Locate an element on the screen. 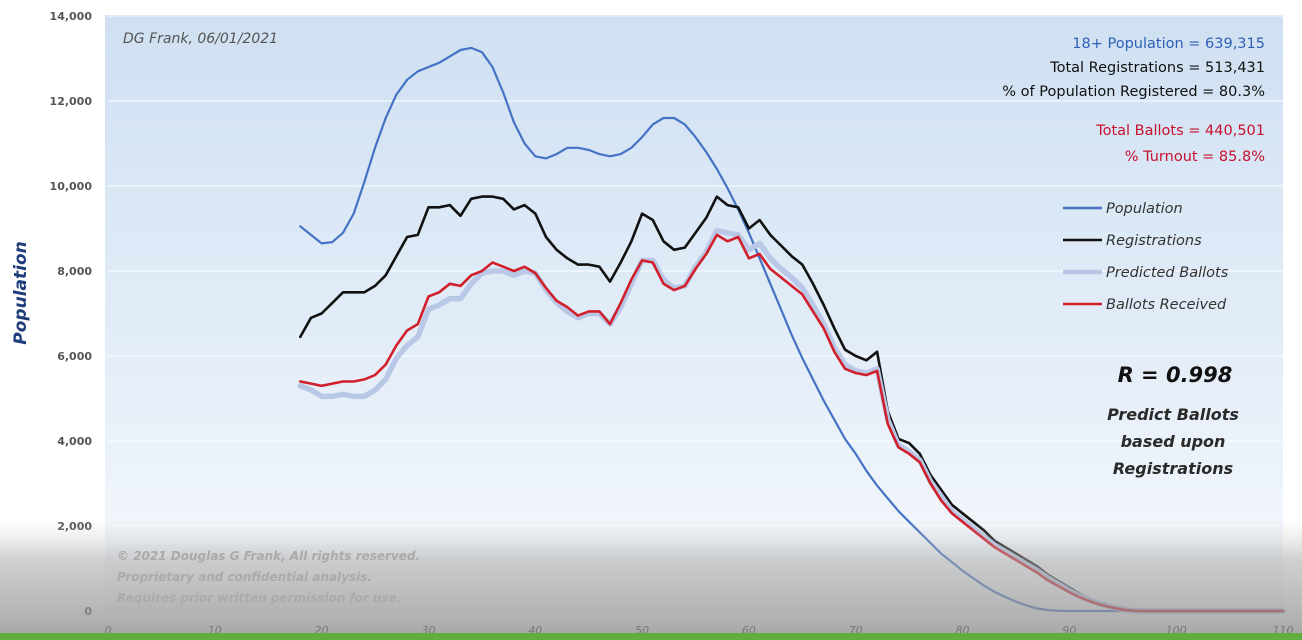  y-axis-label: Population is located at coordinates (21, 292).